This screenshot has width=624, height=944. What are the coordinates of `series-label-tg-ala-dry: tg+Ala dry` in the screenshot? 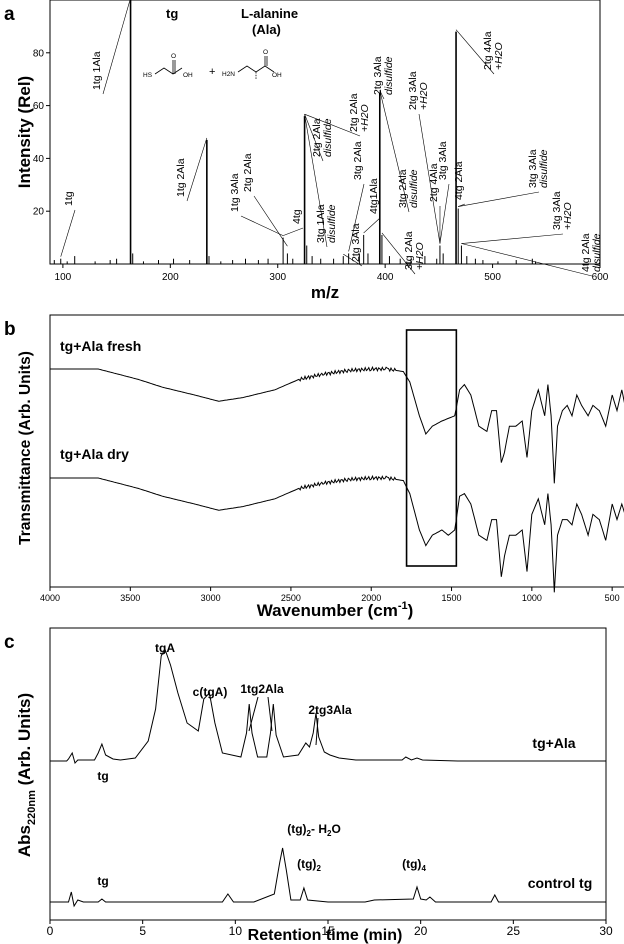 It's located at (94, 454).